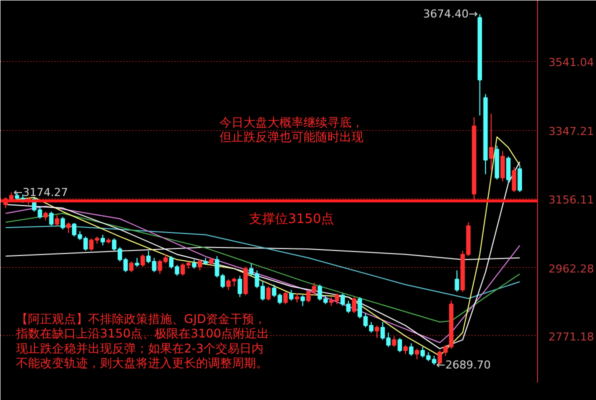 The image size is (596, 400). I want to click on y-tick-label: 2962.28, so click(571, 269).